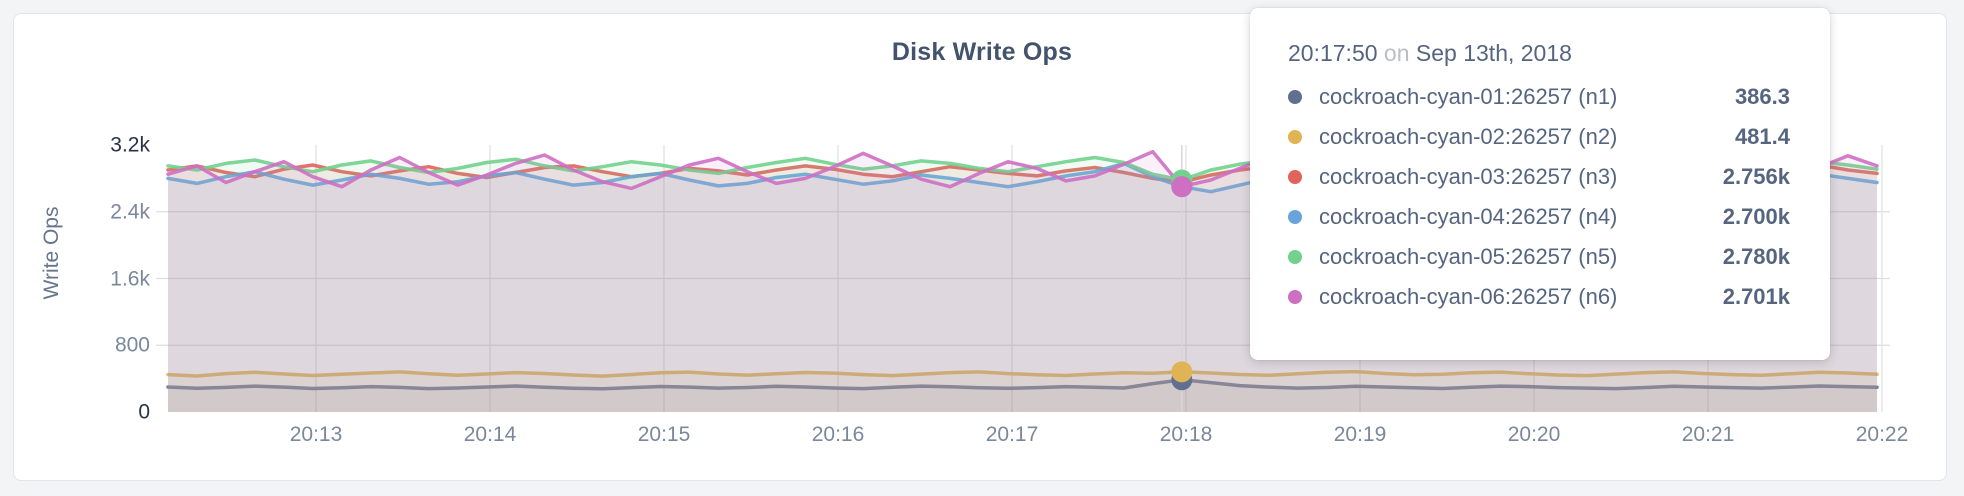 The image size is (1964, 496). What do you see at coordinates (1182, 187) in the screenshot?
I see `hover-dot-n6` at bounding box center [1182, 187].